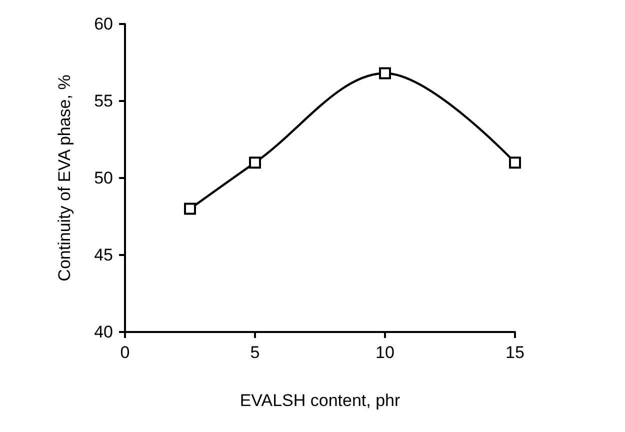 Image resolution: width=625 pixels, height=432 pixels. Describe the element at coordinates (125, 352) in the screenshot. I see `x-tick-label: 0` at that location.